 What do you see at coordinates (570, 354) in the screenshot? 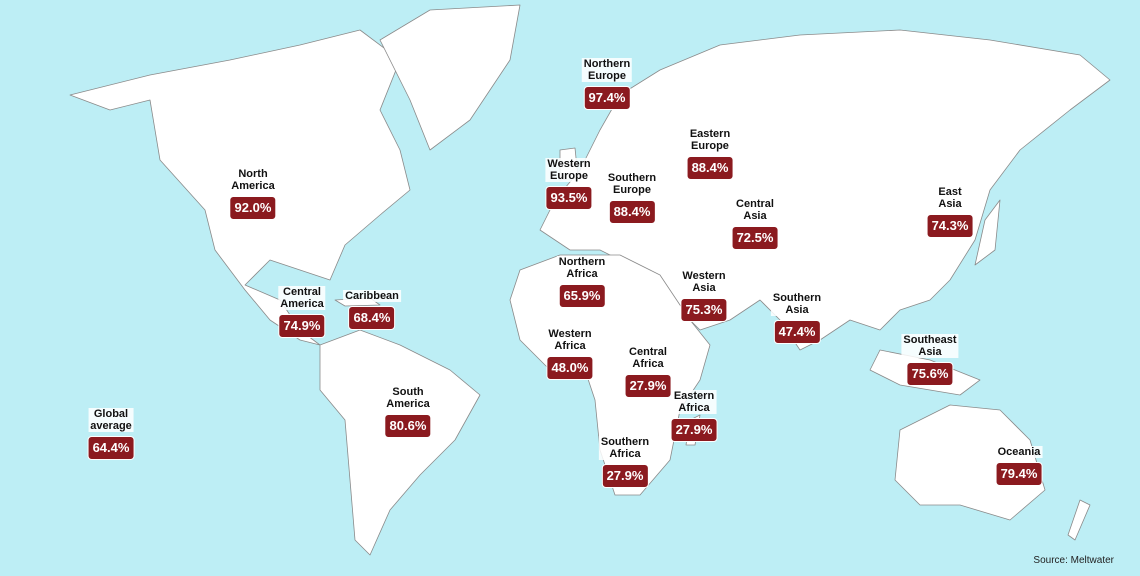
I see `region-label-western-africa: Western Africa 48.0%` at bounding box center [570, 354].